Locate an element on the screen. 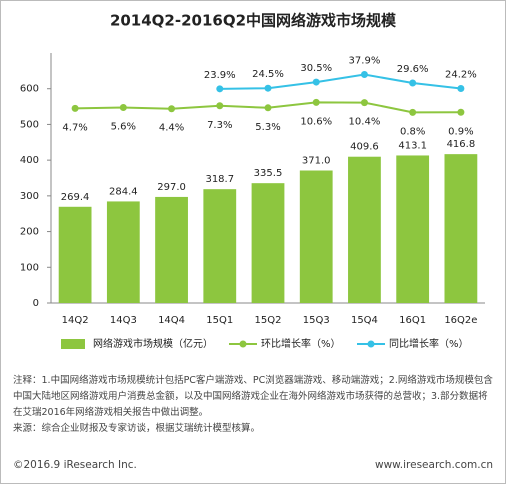 This screenshot has height=484, width=506. chart-title: 2014Q2-2016Q2中国网络游戏市场规模 is located at coordinates (253, 21).